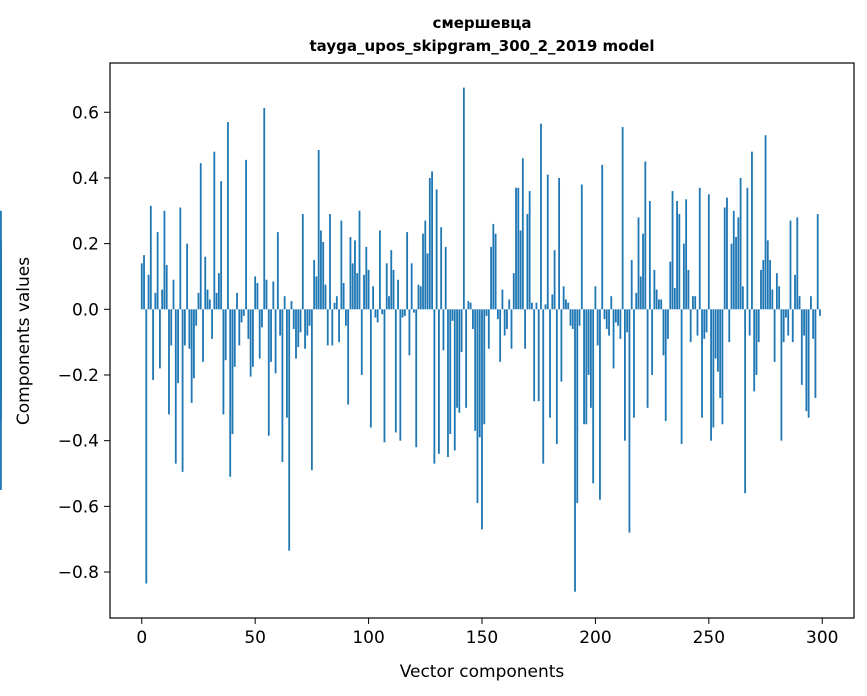  Describe the element at coordinates (595, 638) in the screenshot. I see `x-tick-label: 200` at that location.